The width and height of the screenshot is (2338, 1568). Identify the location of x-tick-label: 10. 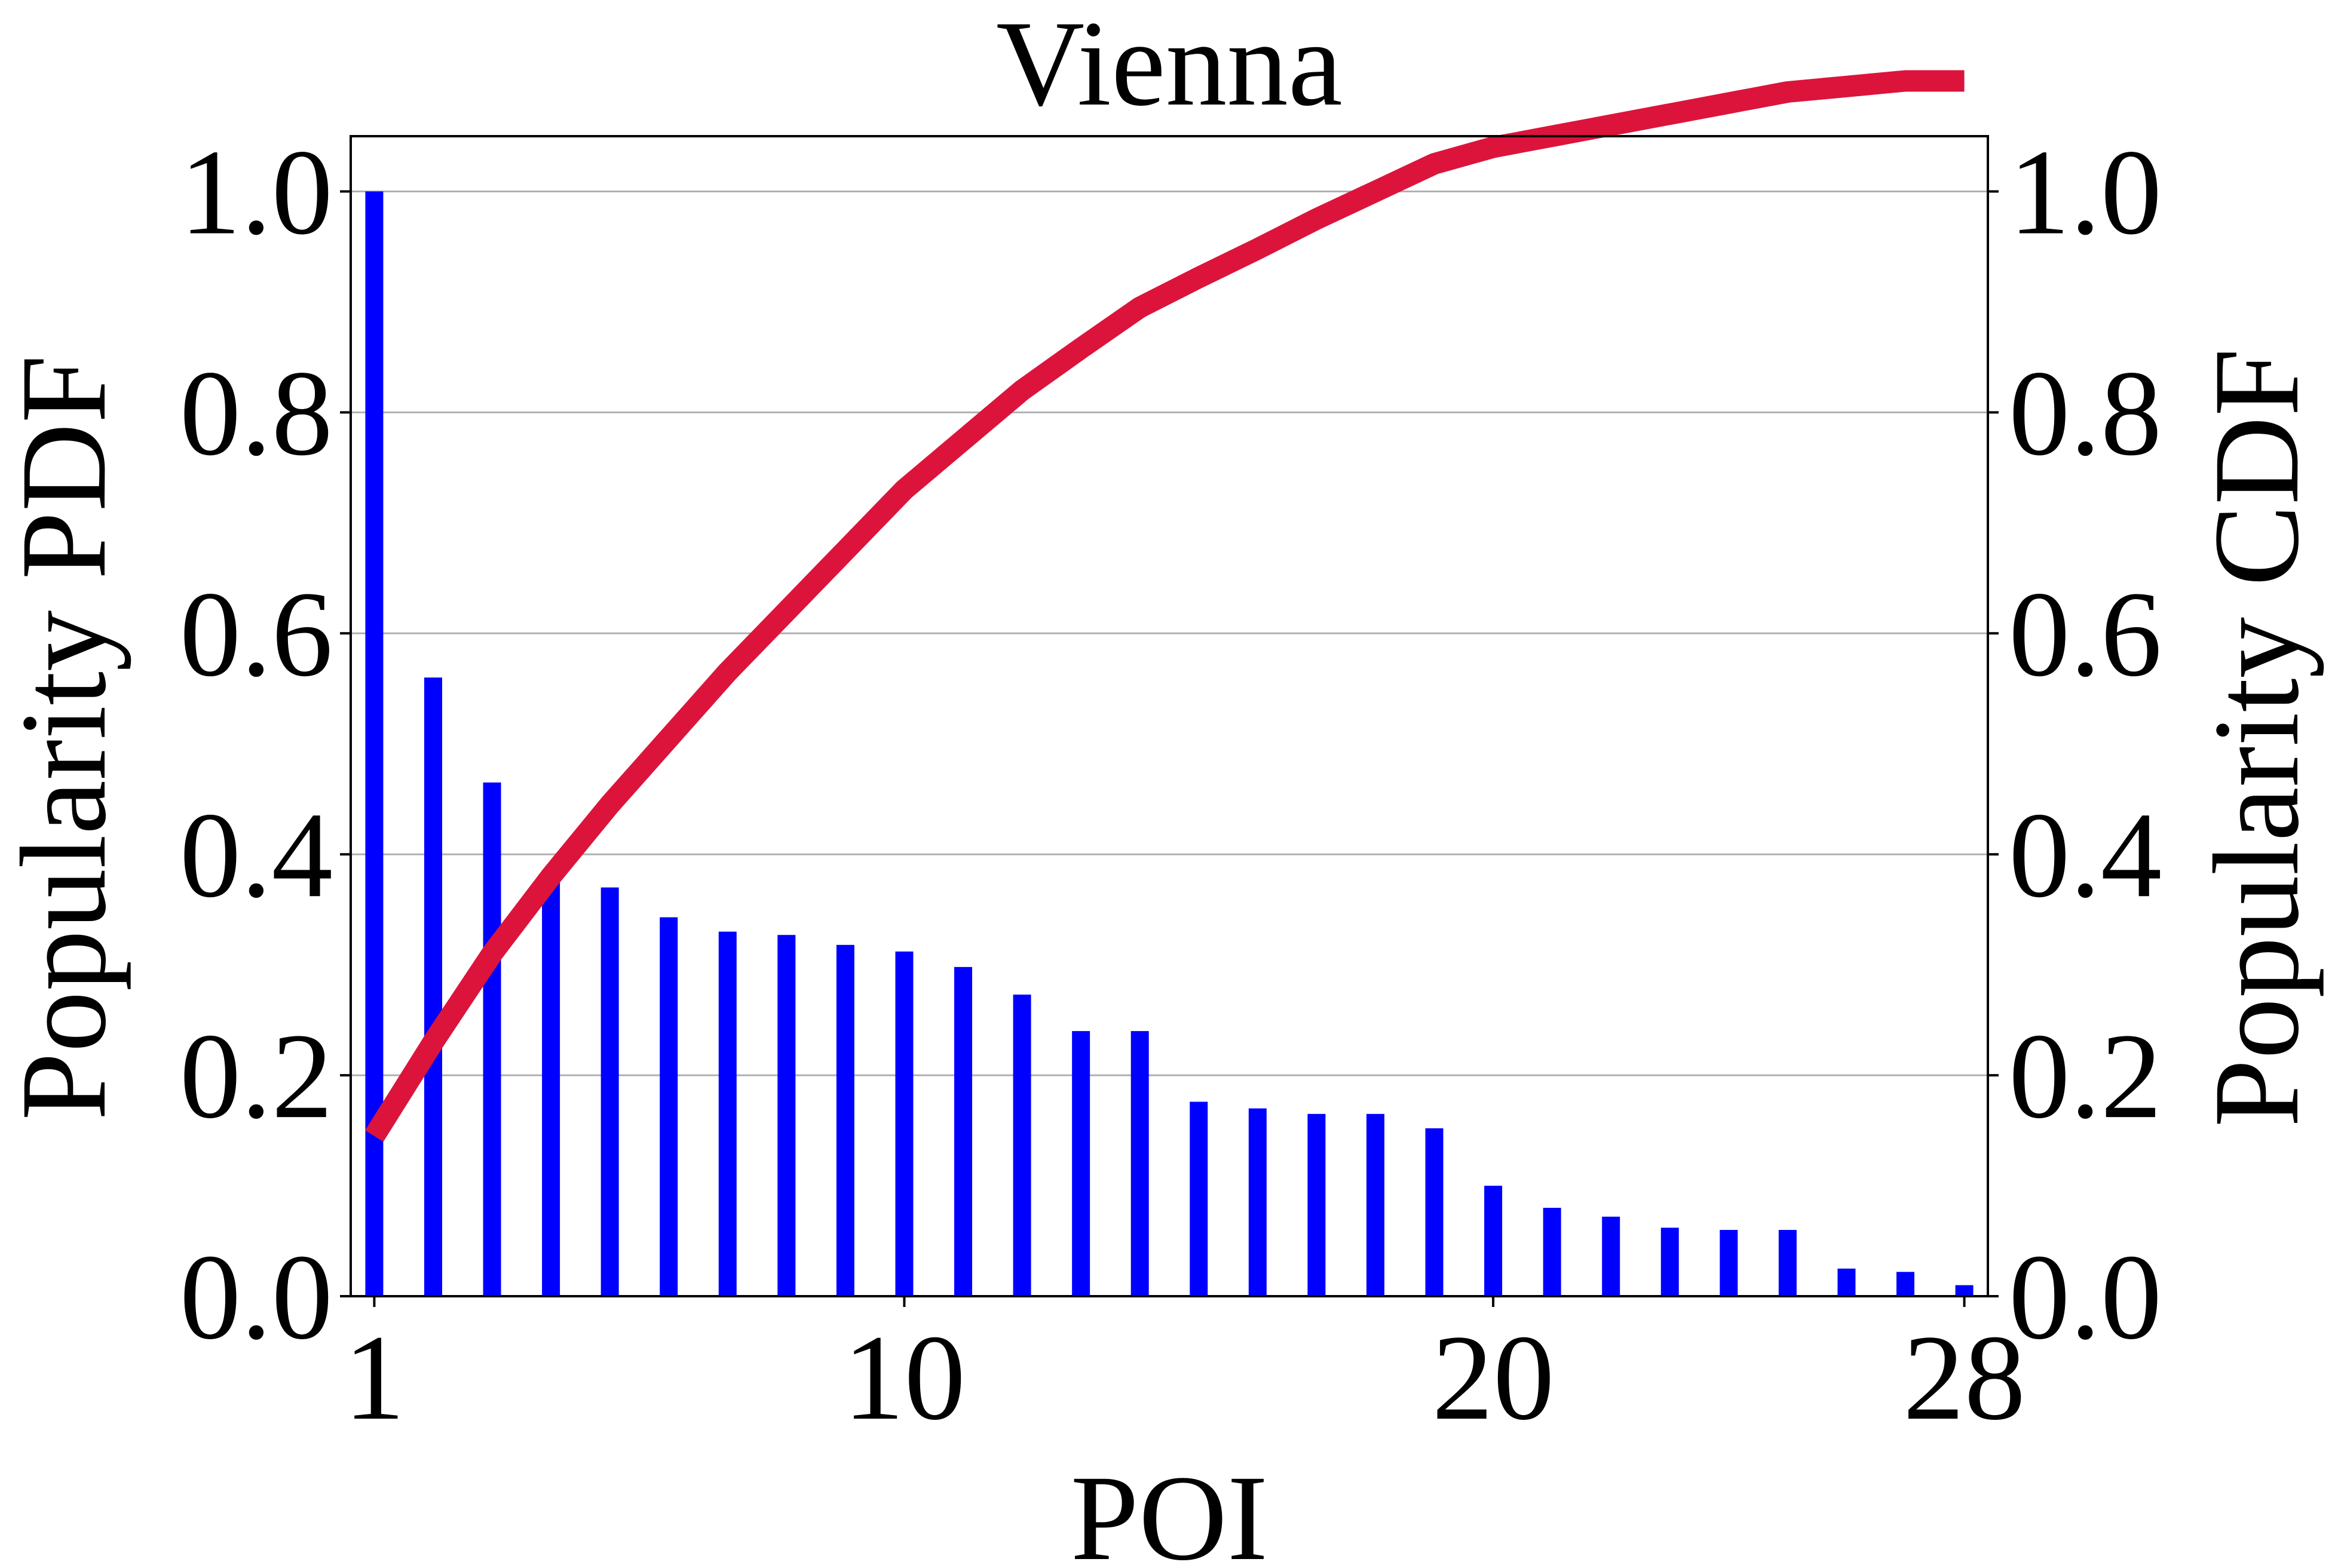
(904, 1378).